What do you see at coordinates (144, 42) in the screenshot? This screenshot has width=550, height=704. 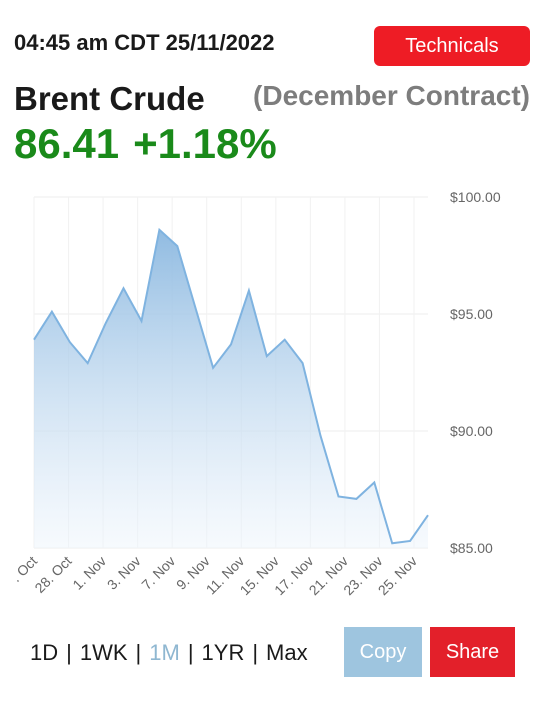 I see `timestamp: 04:45 am CDT 25/11/2022` at bounding box center [144, 42].